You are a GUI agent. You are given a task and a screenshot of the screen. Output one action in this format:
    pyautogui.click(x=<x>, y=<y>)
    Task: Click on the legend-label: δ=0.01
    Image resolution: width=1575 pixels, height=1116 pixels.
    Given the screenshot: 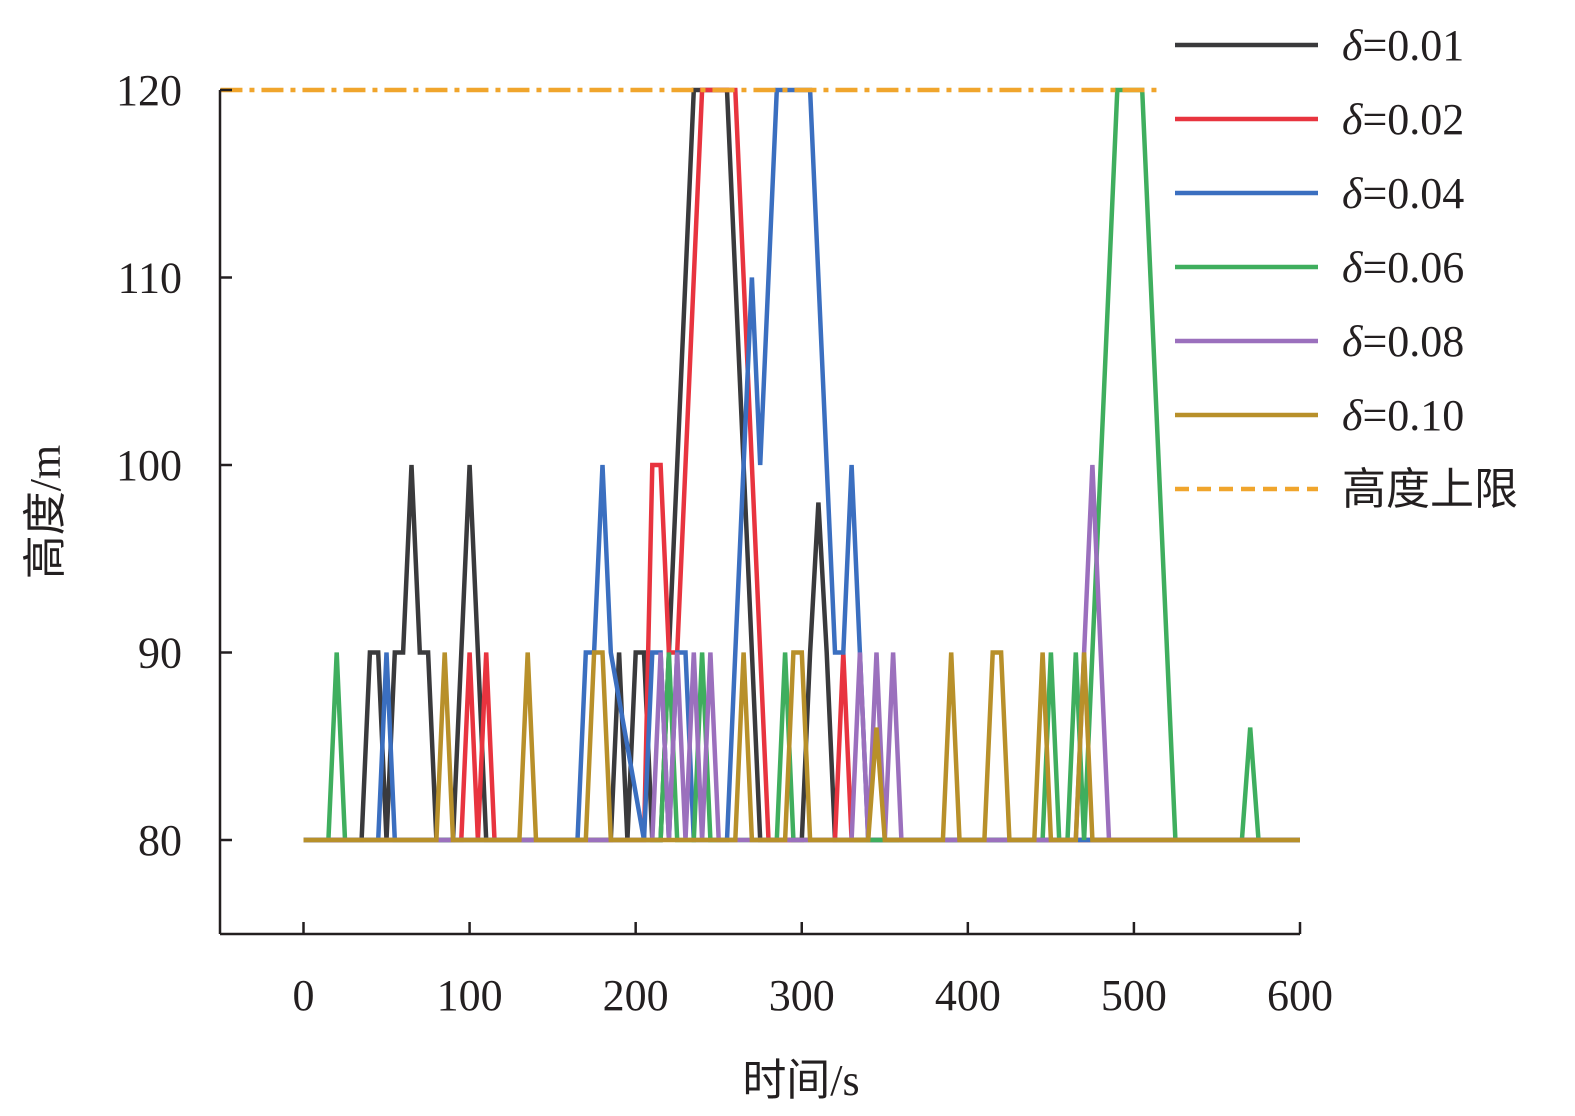 What is the action you would take?
    pyautogui.click(x=1403, y=45)
    